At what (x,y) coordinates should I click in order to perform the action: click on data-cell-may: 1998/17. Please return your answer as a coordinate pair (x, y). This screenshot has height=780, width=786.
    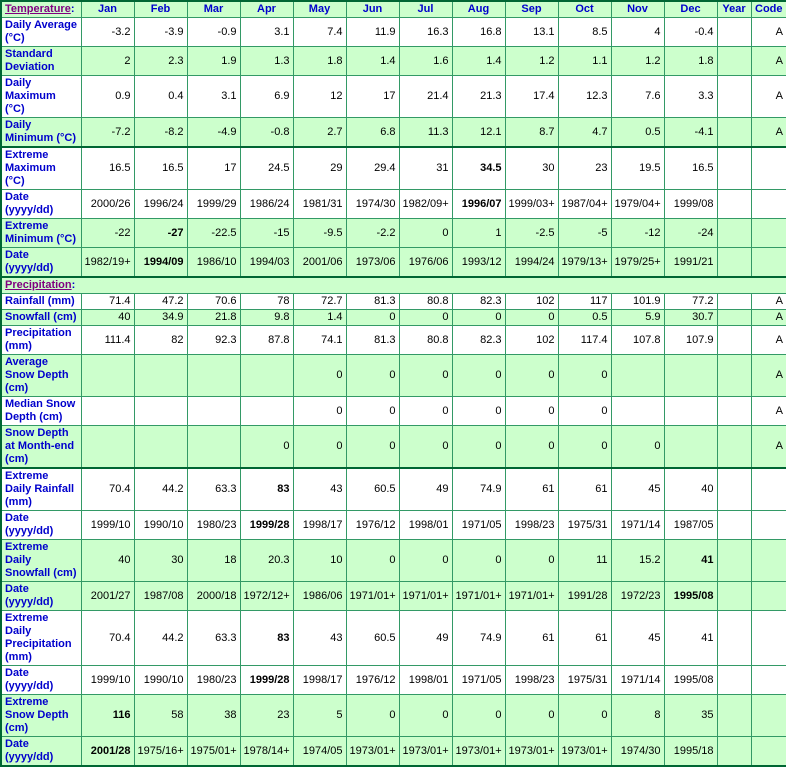
    Looking at the image, I should click on (319, 525).